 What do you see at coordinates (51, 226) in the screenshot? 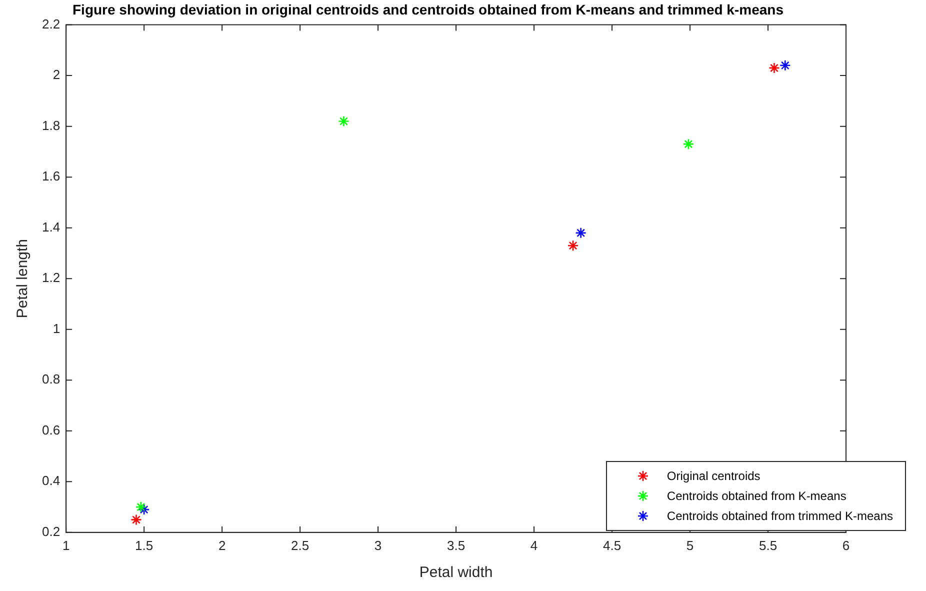
I see `y-tick-label: 1.4` at bounding box center [51, 226].